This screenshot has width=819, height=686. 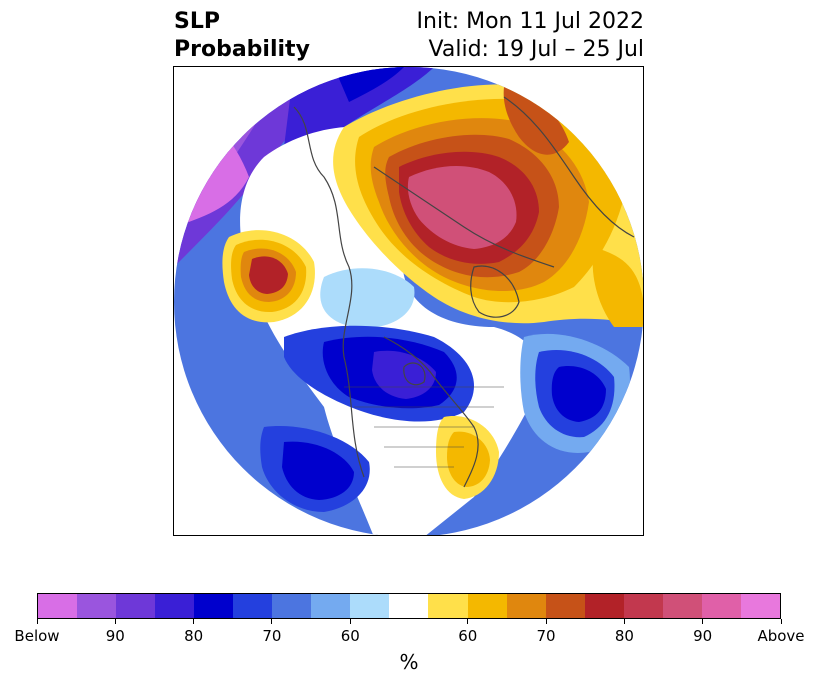 What do you see at coordinates (536, 121) in the screenshot?
I see `region-above-70-ne` at bounding box center [536, 121].